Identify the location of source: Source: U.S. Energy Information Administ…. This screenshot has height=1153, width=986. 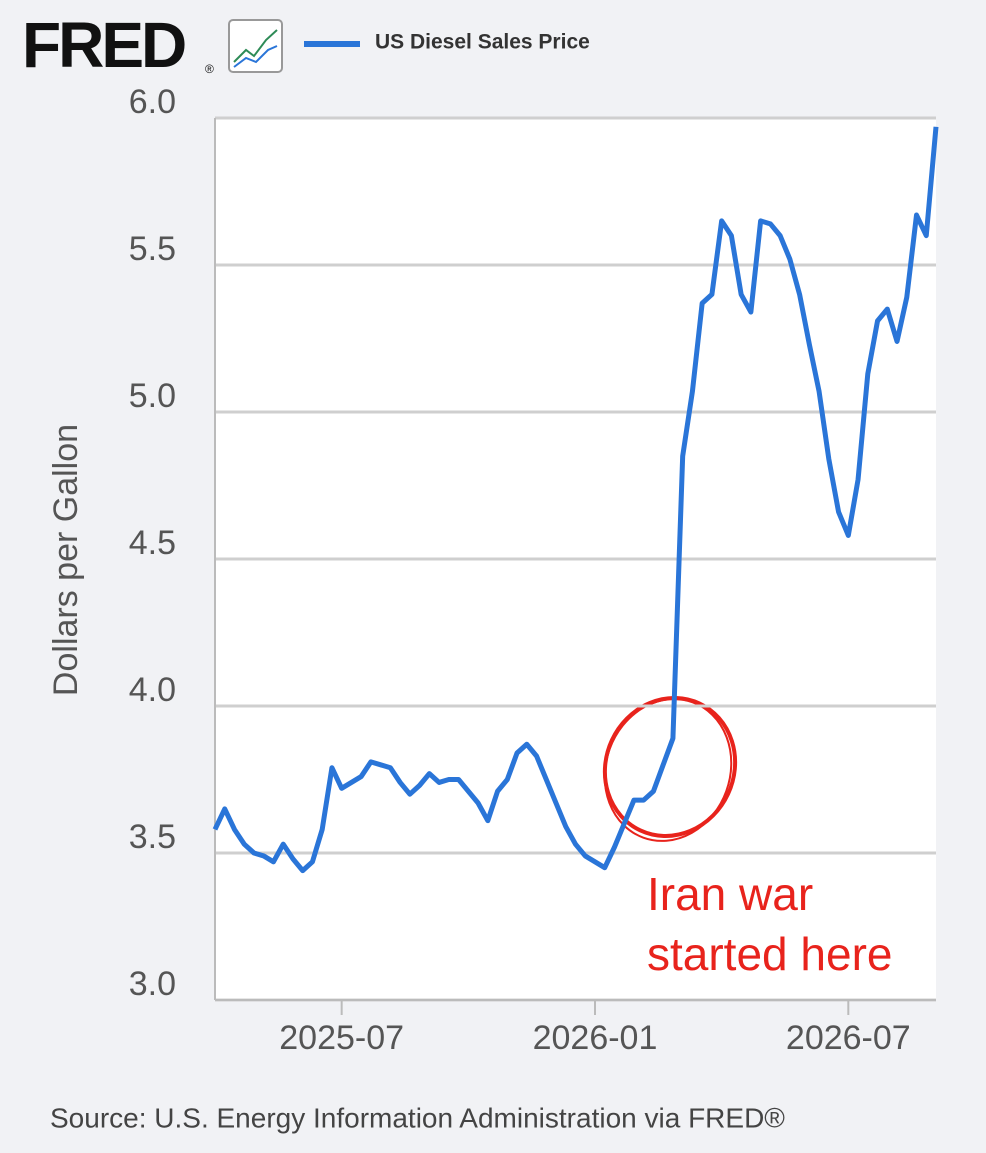
(417, 1117).